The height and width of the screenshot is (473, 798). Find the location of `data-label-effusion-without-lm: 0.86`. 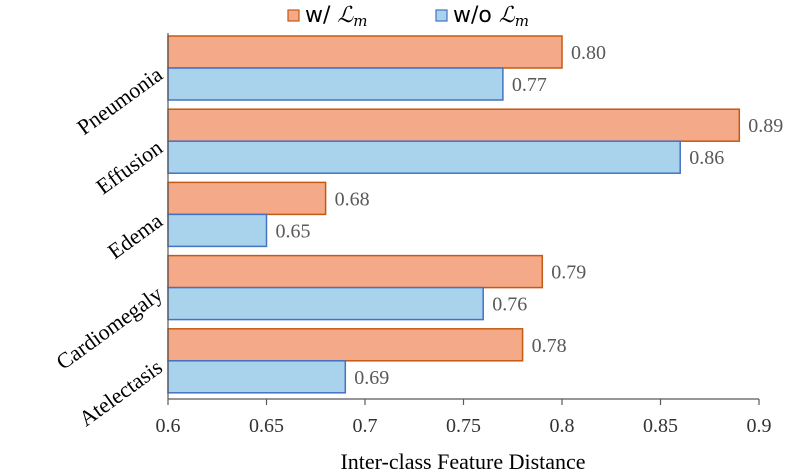

data-label-effusion-without-lm: 0.86 is located at coordinates (706, 158).